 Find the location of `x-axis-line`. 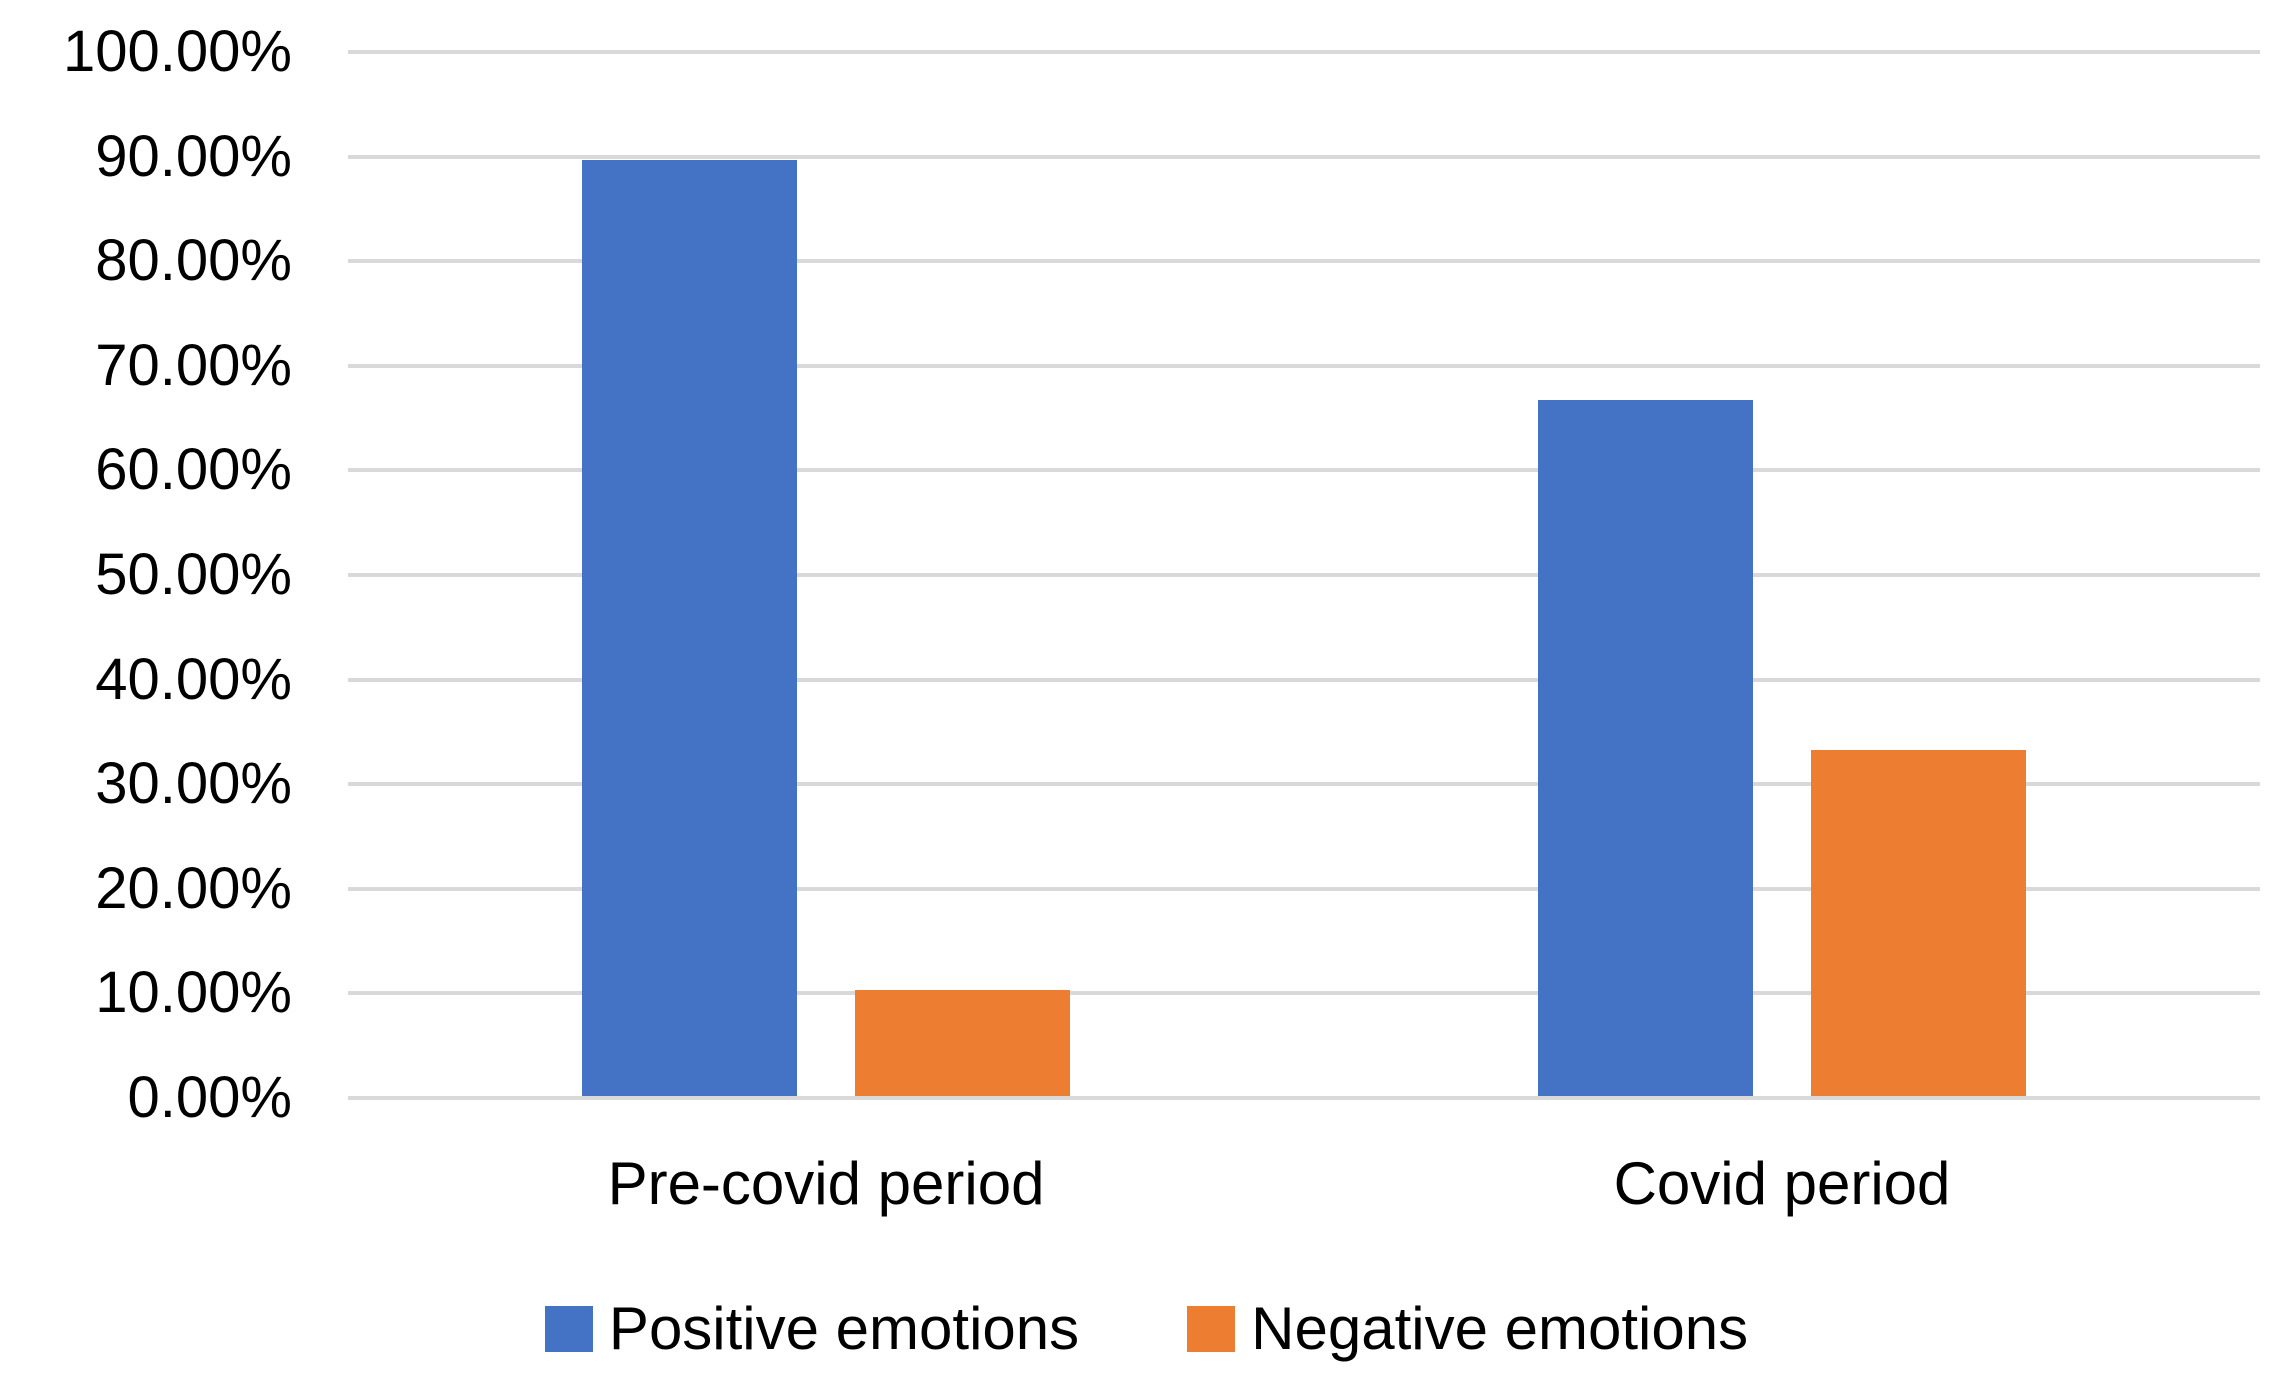

x-axis-line is located at coordinates (1304, 1098).